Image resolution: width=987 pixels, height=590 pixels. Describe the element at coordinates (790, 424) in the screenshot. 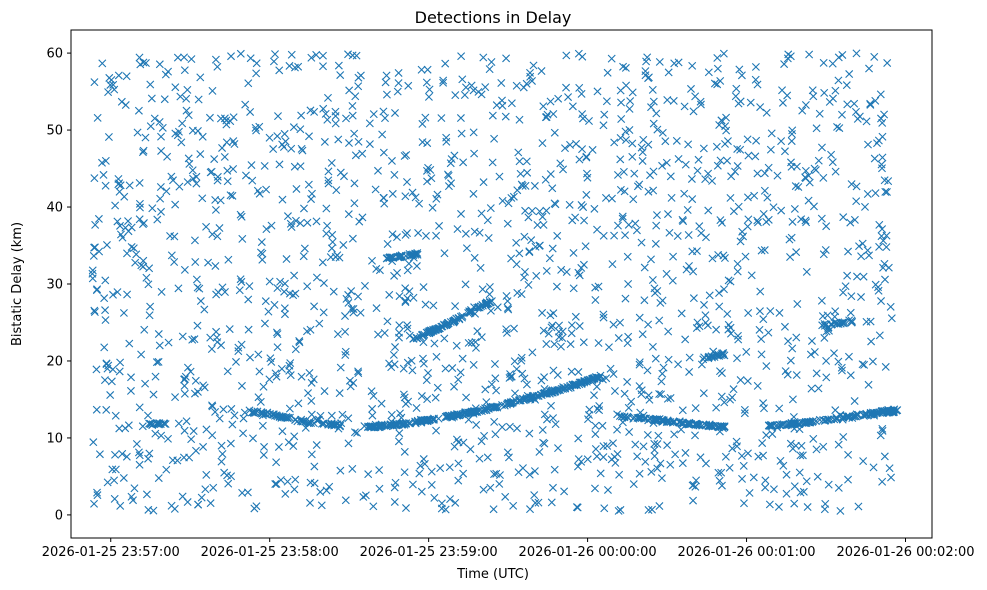

I see `data-point-track-f` at that location.